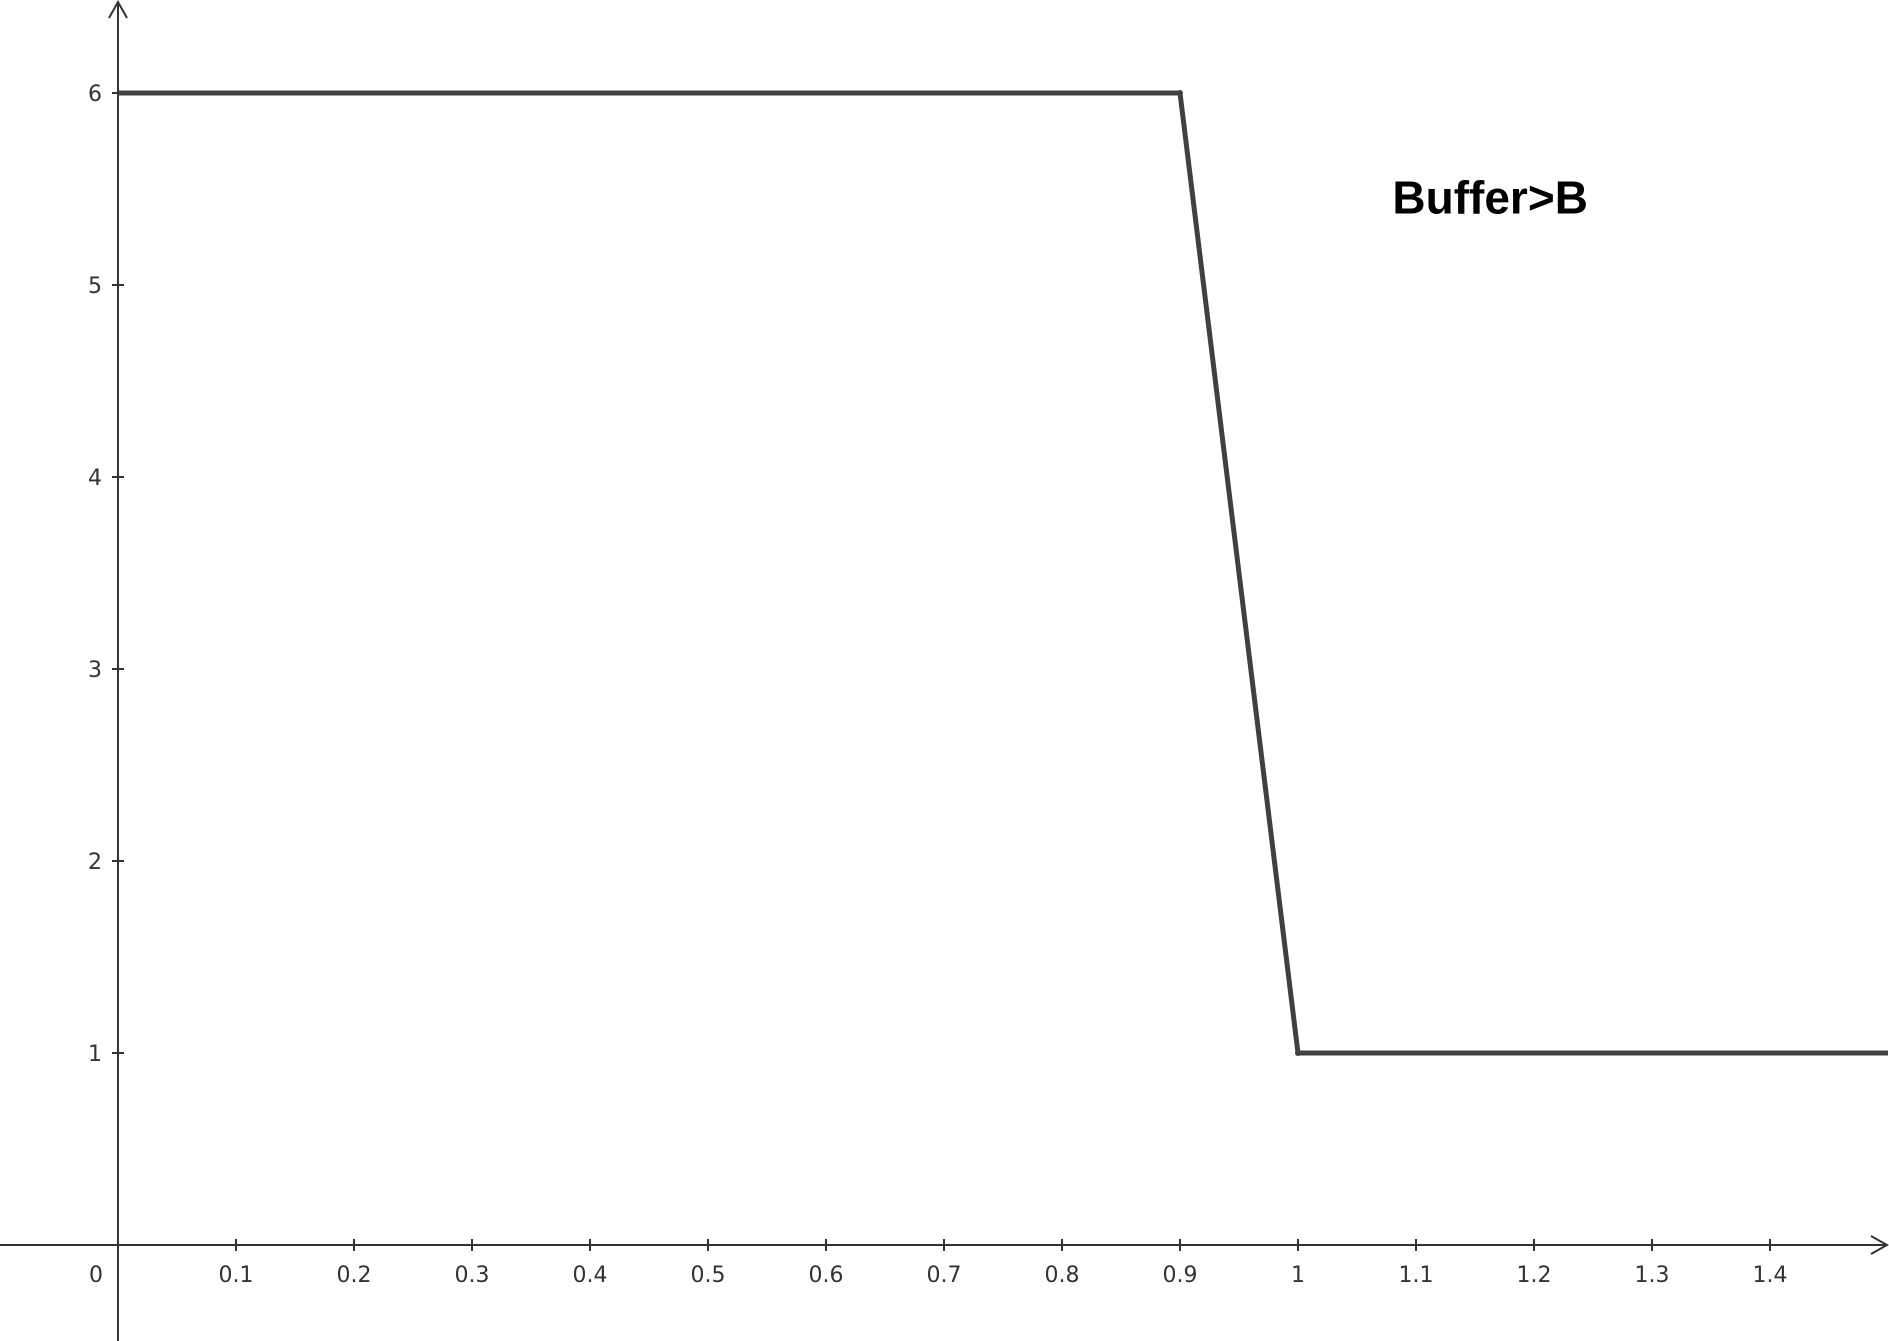 The image size is (1889, 1341). I want to click on x-tick-label: 0.6, so click(826, 1275).